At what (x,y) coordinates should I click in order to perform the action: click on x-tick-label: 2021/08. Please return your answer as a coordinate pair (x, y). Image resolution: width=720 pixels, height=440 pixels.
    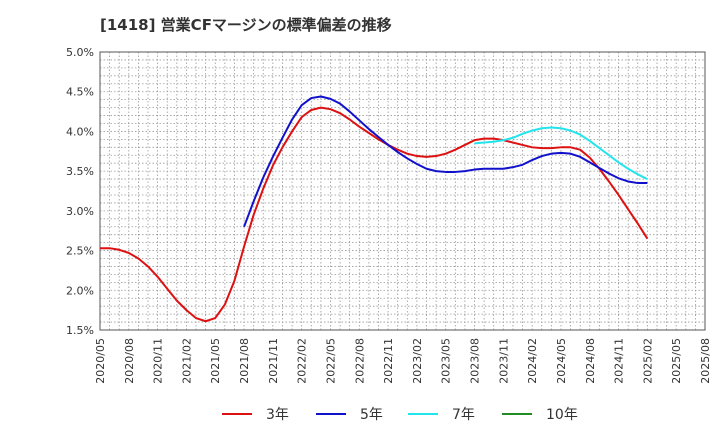
    Looking at the image, I should click on (244, 361).